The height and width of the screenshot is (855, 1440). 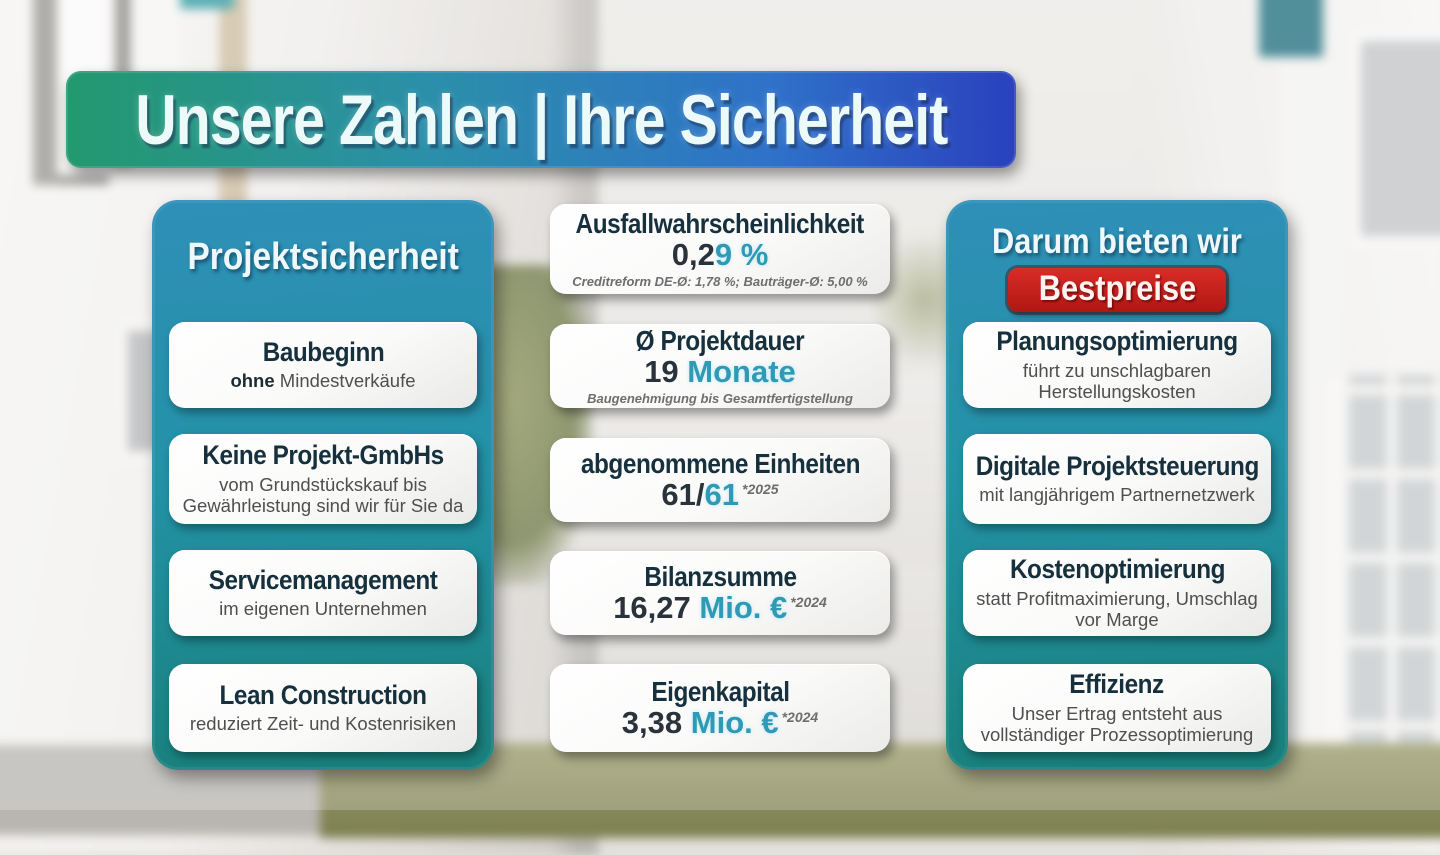 What do you see at coordinates (720, 576) in the screenshot?
I see `stat-title: Bilanzsumme` at bounding box center [720, 576].